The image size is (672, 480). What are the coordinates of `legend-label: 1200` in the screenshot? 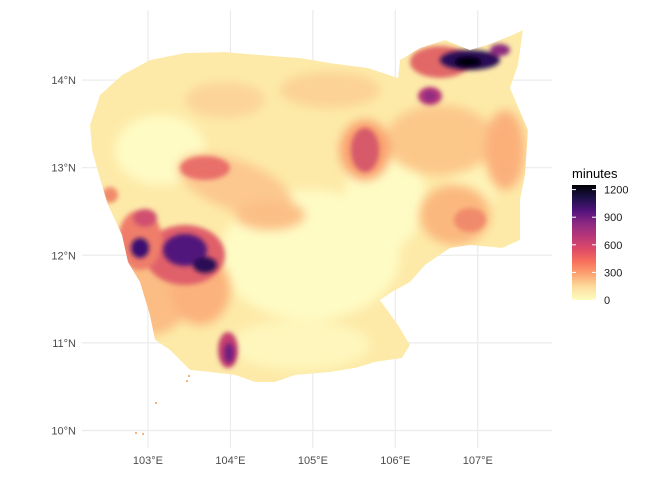 It's located at (616, 191).